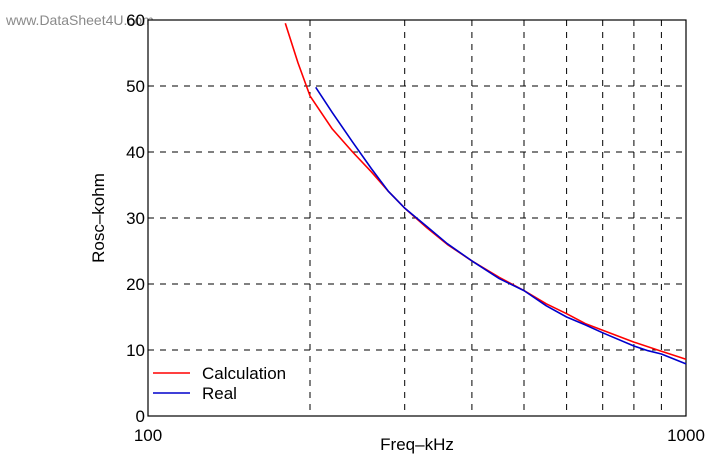 This screenshot has height=460, width=717. What do you see at coordinates (686, 435) in the screenshot?
I see `x-tick-label-1000: 1000` at bounding box center [686, 435].